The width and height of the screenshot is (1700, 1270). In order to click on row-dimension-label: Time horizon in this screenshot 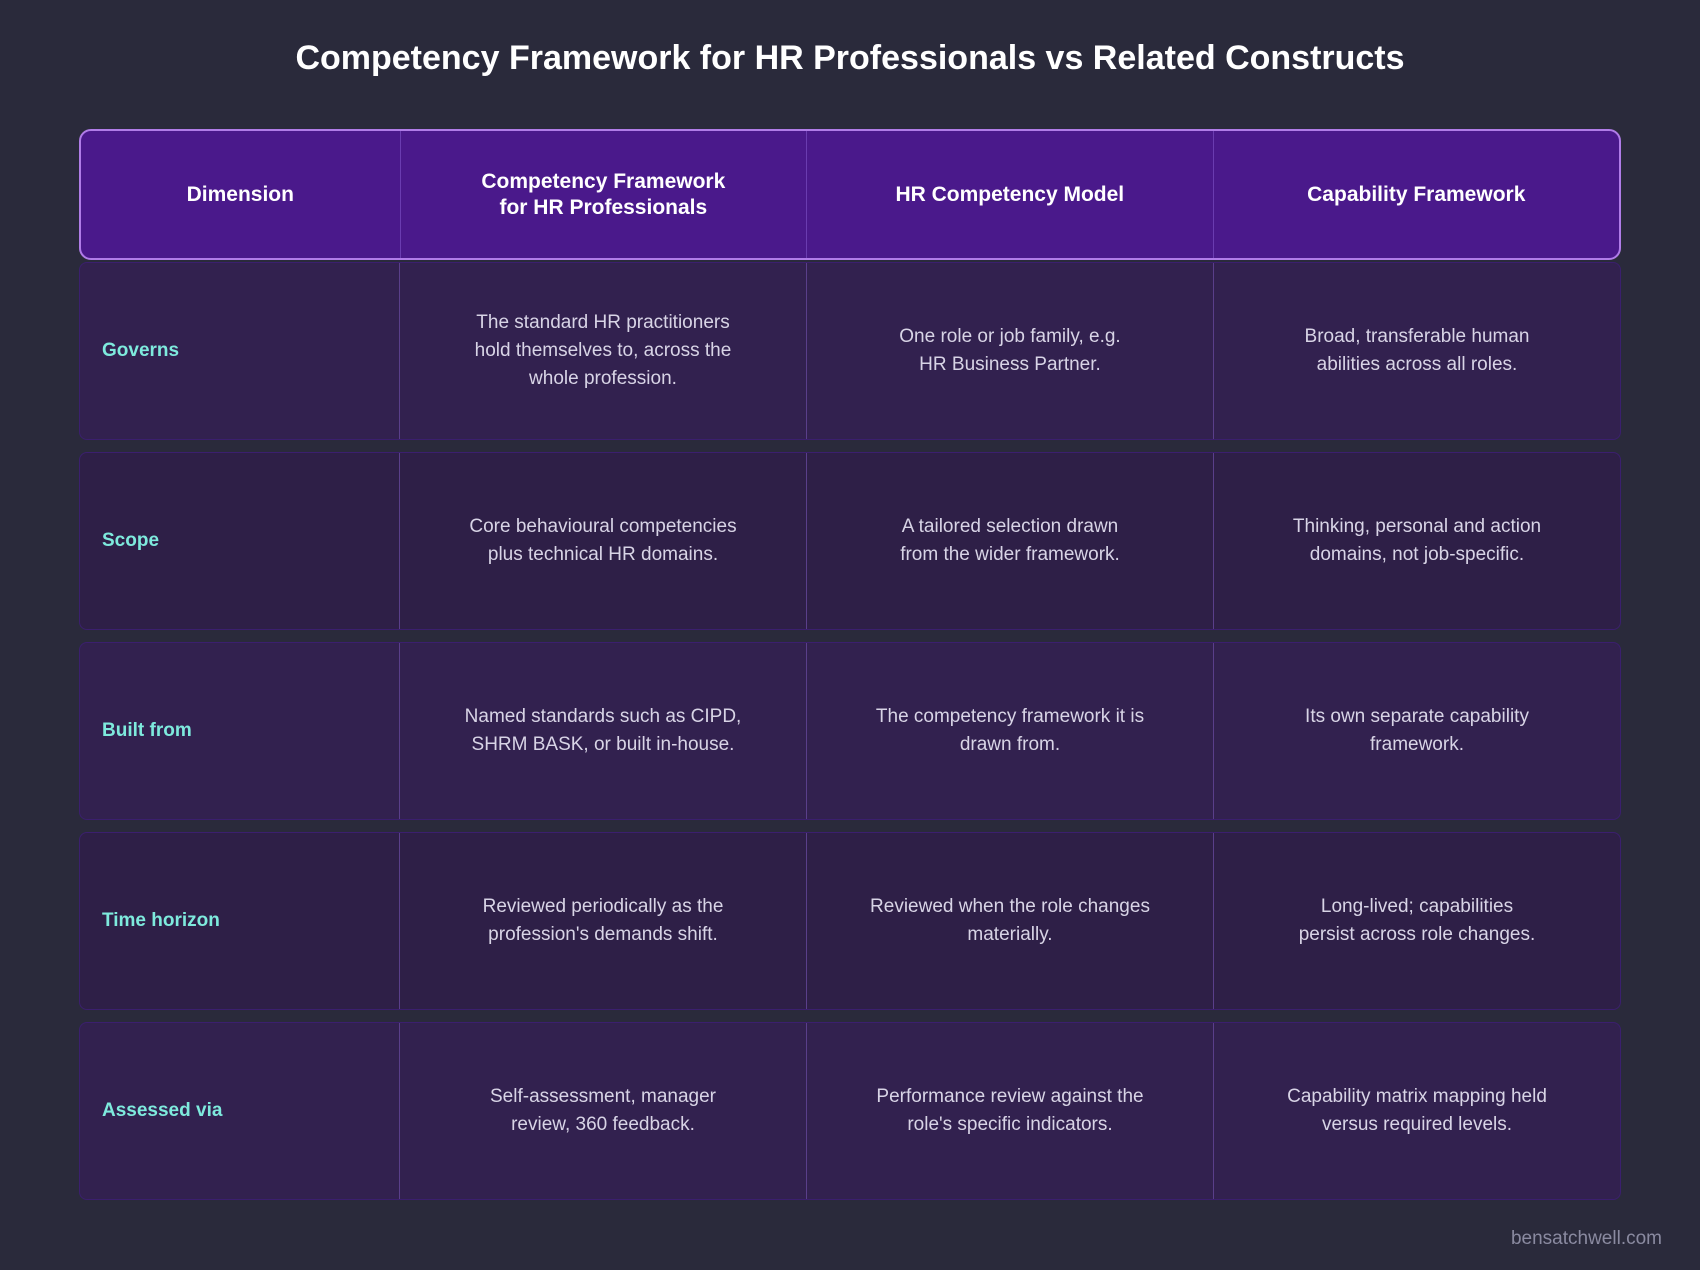, I will do `click(240, 921)`.